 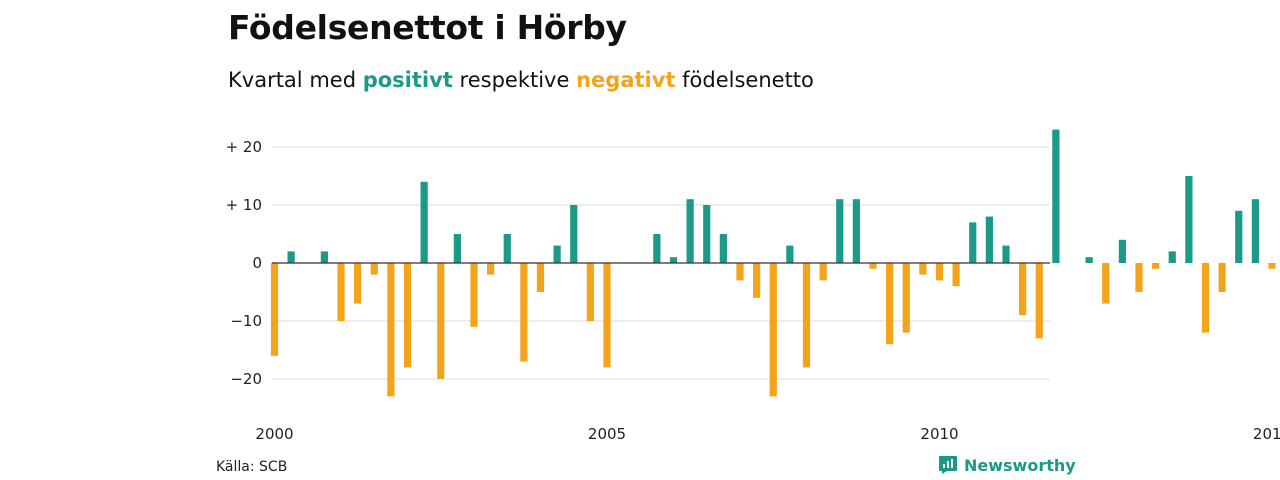 I want to click on y-tick-label: 0, so click(x=257, y=263).